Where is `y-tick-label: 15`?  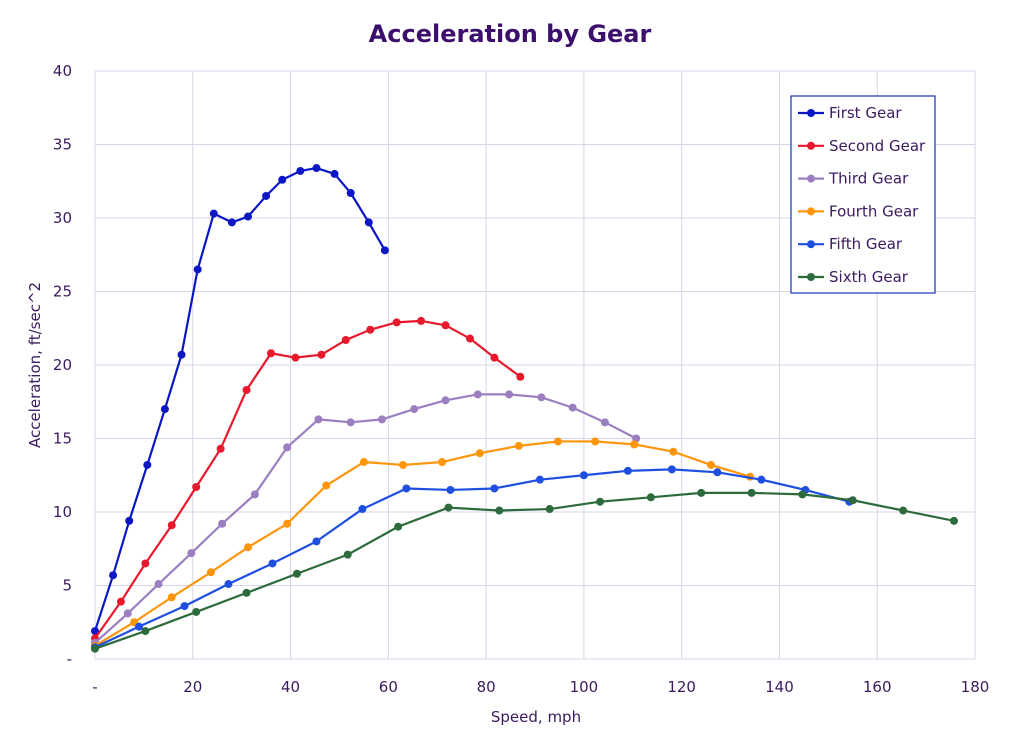 y-tick-label: 15 is located at coordinates (62, 439).